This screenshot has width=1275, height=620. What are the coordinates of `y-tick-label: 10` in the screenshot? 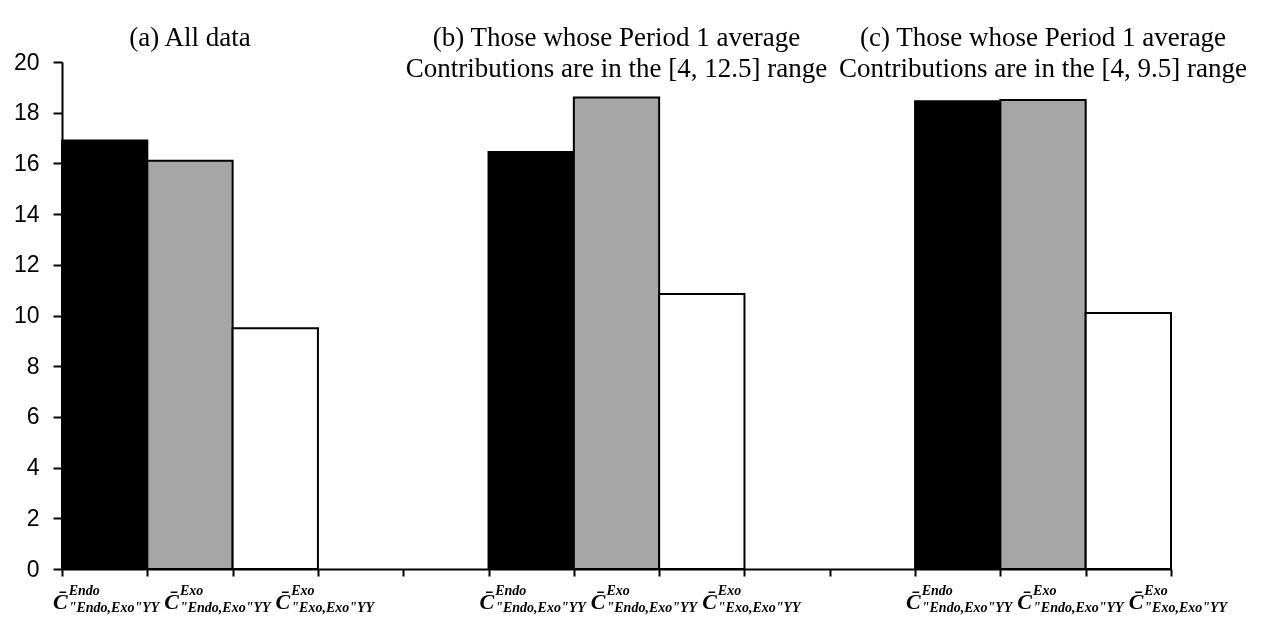 It's located at (26, 315).